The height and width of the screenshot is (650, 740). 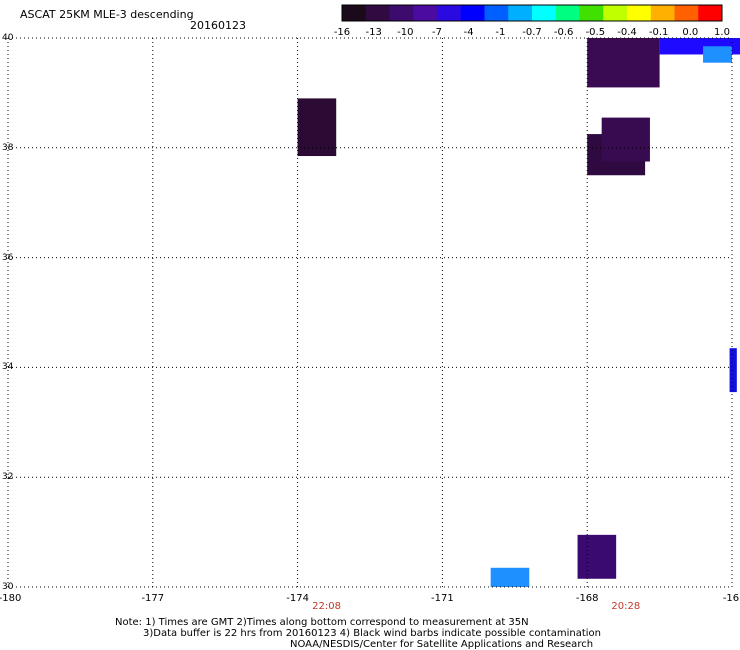 I want to click on map-date: 20160123, so click(x=218, y=25).